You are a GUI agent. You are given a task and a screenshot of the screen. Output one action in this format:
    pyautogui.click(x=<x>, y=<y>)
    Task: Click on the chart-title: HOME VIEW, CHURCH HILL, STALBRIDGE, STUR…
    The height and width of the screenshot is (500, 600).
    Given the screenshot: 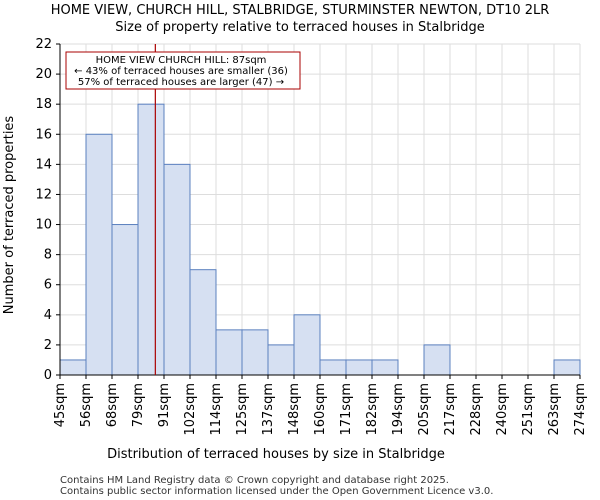 What is the action you would take?
    pyautogui.click(x=300, y=10)
    